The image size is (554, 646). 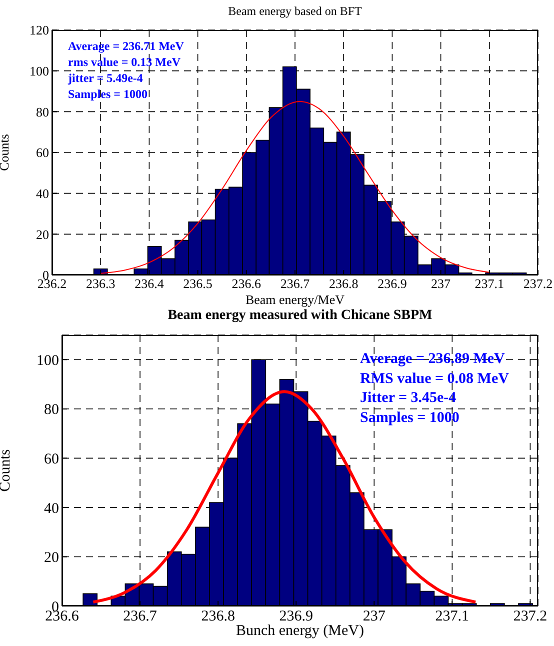 I want to click on annotation: jitter = 5.49e-4, so click(x=106, y=78).